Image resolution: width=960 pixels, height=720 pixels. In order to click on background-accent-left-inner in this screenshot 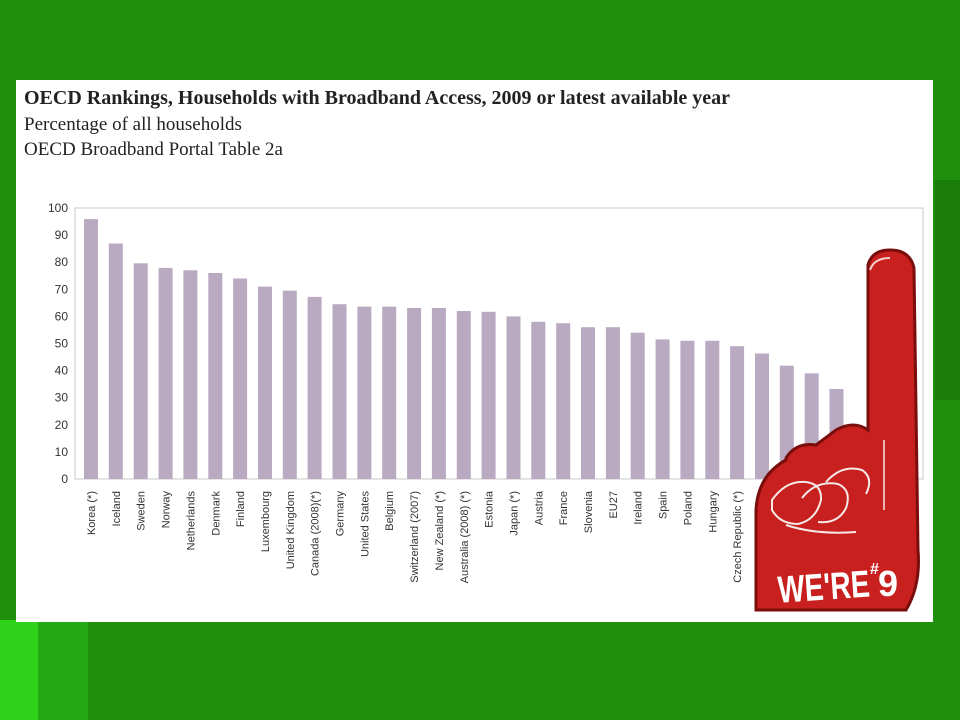, I will do `click(63, 670)`.